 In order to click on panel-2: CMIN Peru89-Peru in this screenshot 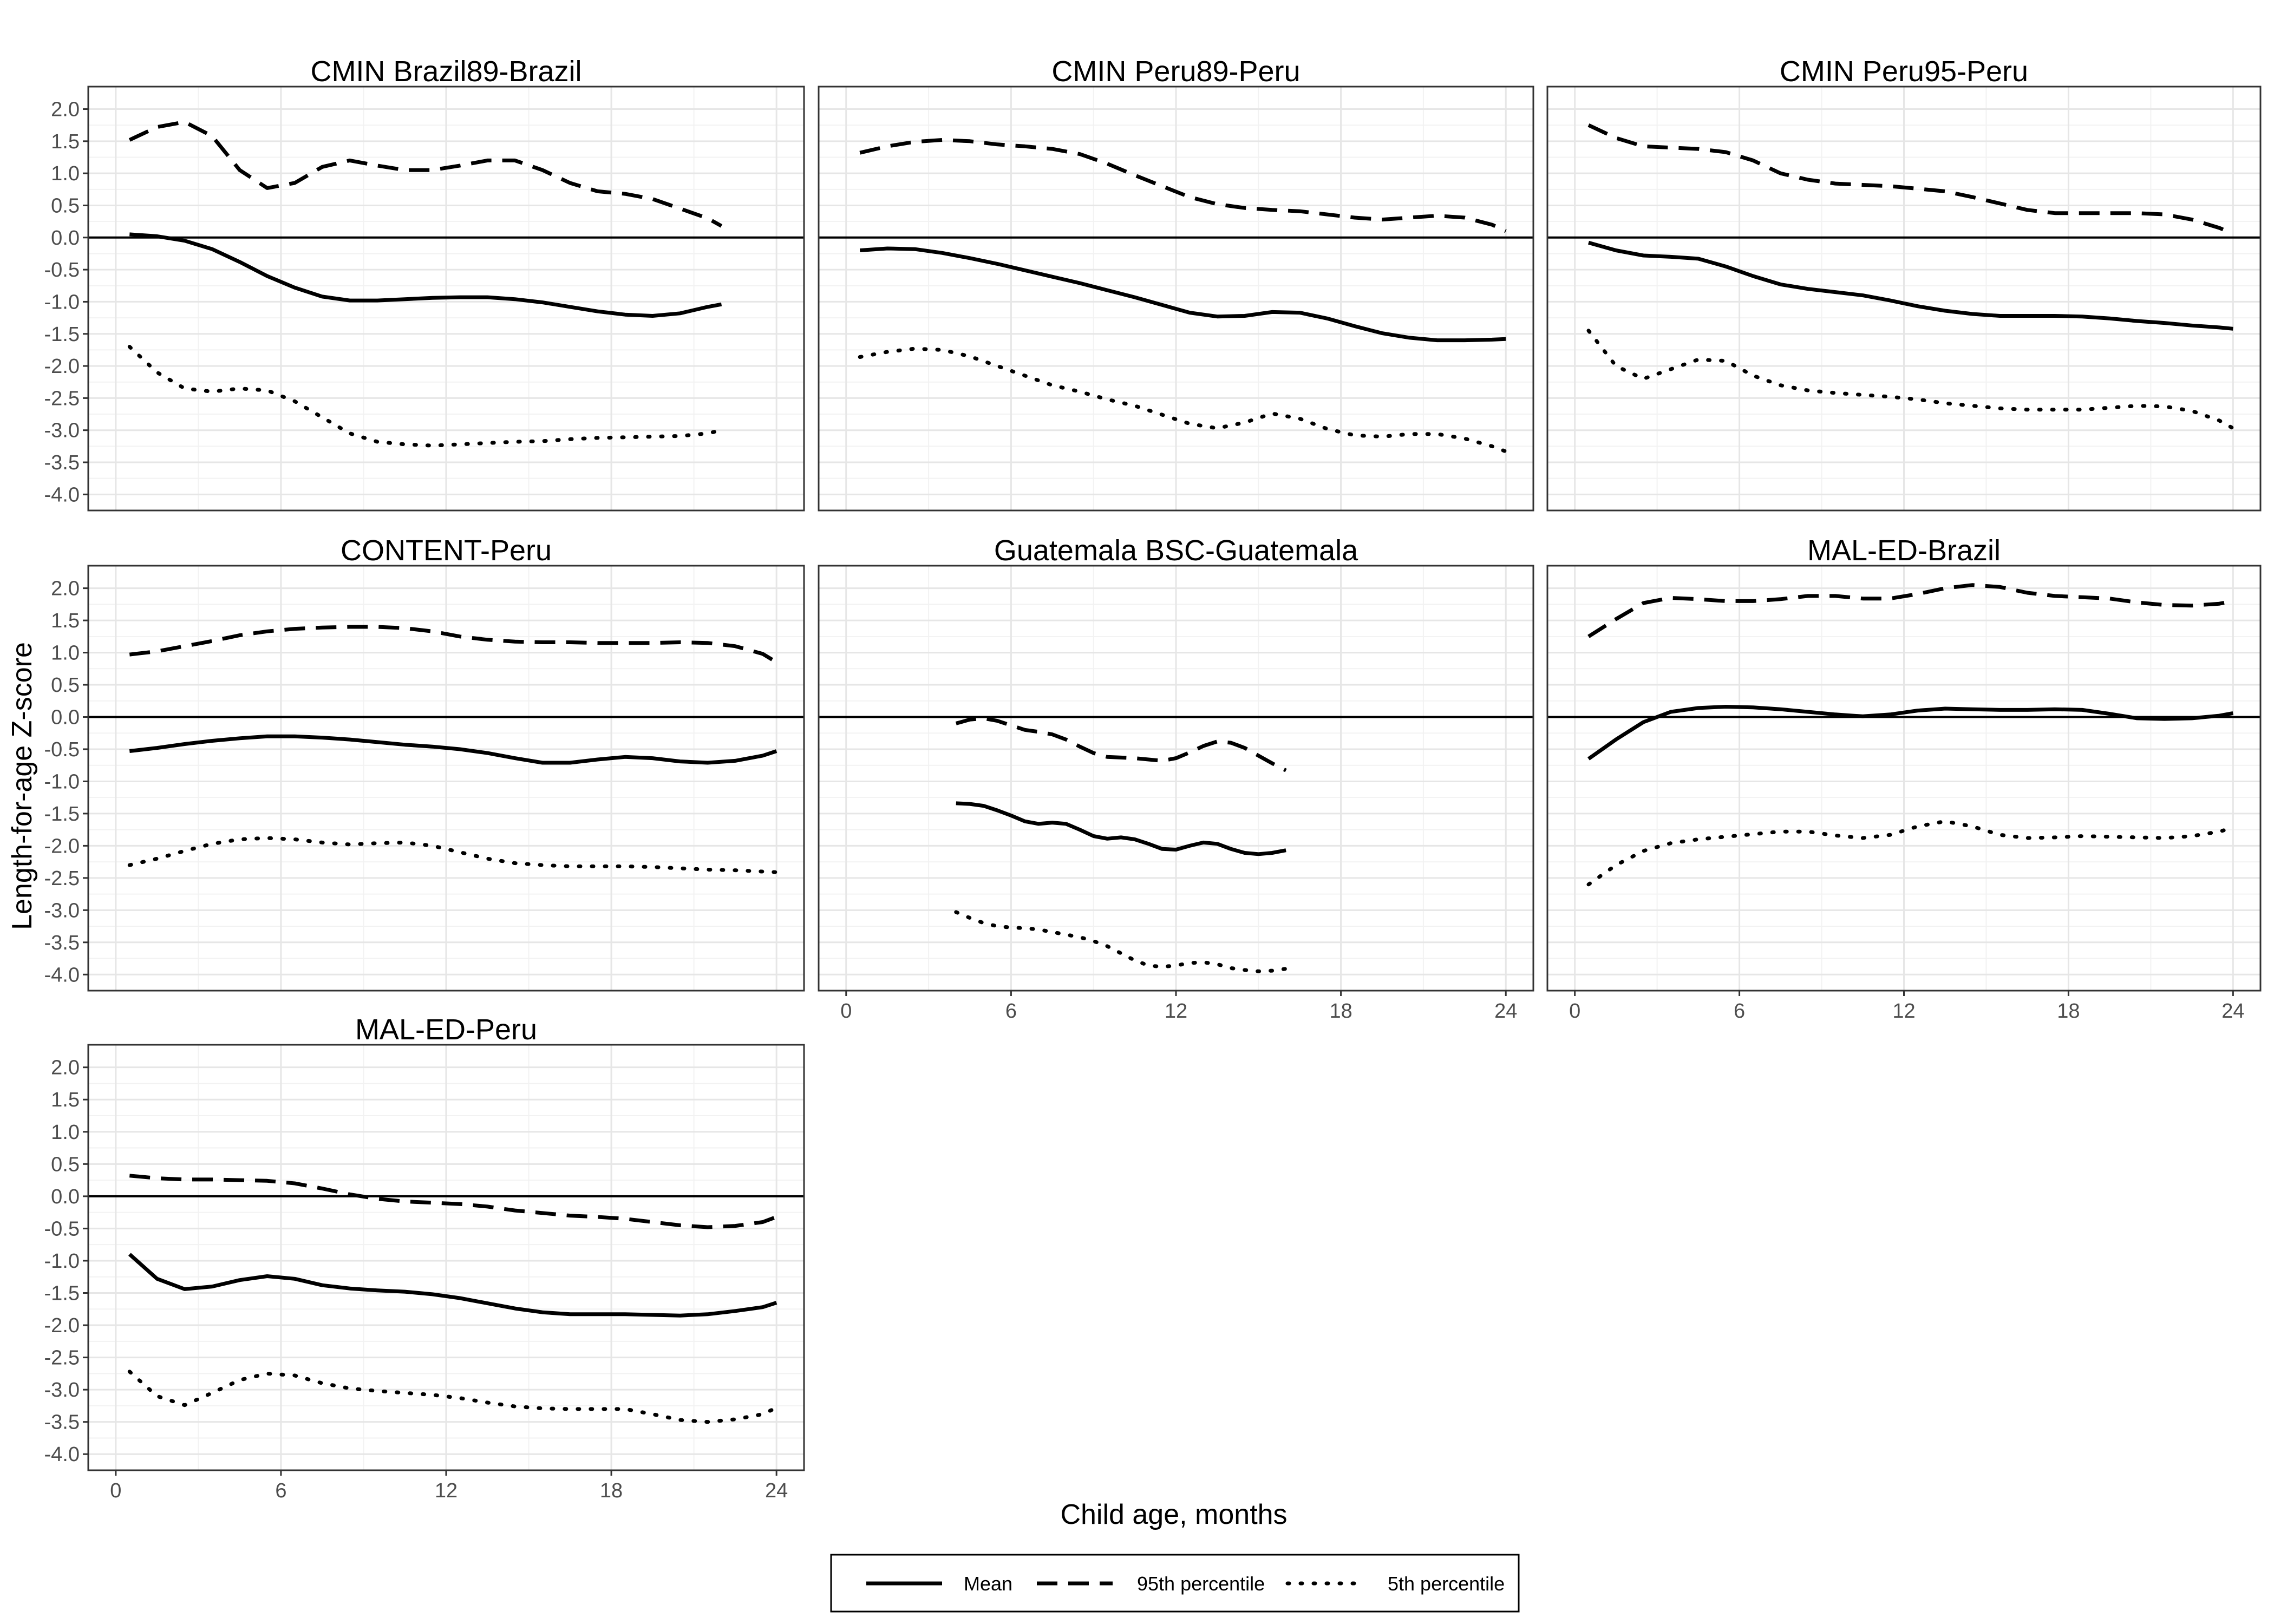, I will do `click(1176, 283)`.